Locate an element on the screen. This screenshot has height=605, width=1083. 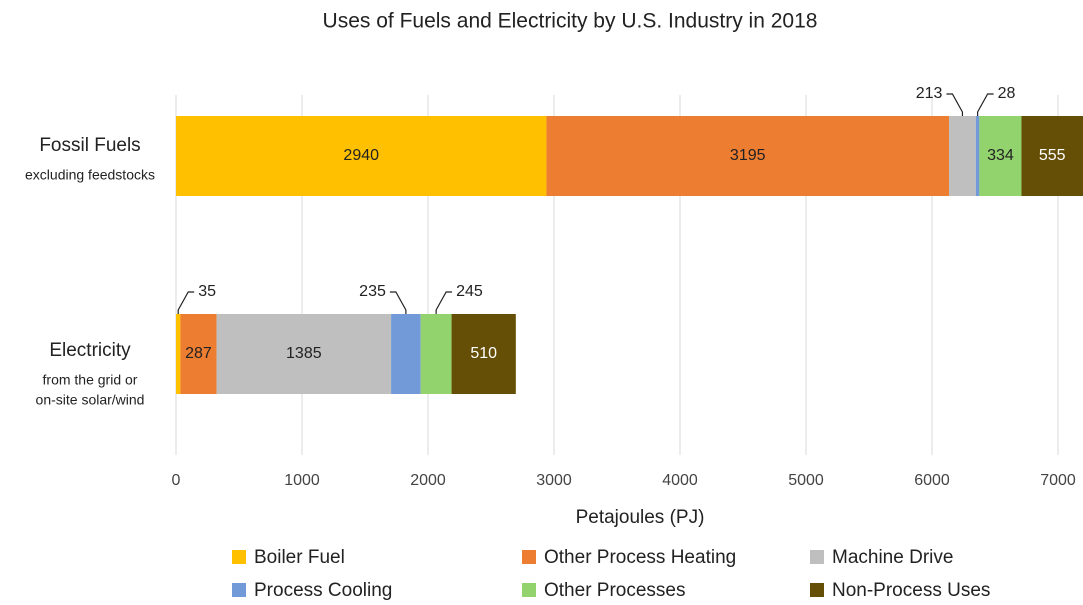
data-label: 1385 is located at coordinates (304, 353).